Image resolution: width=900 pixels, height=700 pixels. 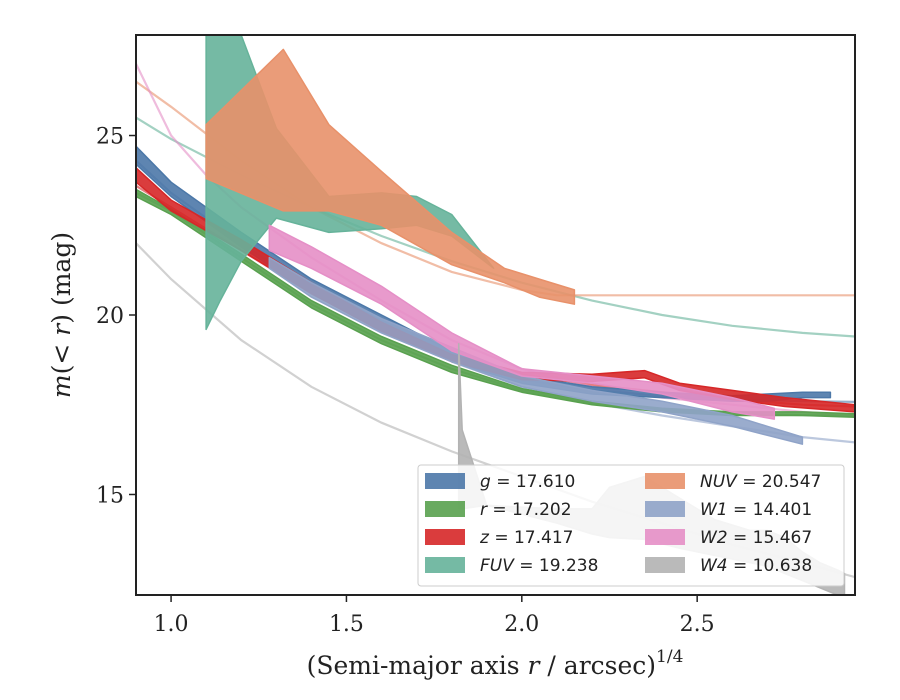 I want to click on y-axis-label-r: r, so click(x=61, y=329).